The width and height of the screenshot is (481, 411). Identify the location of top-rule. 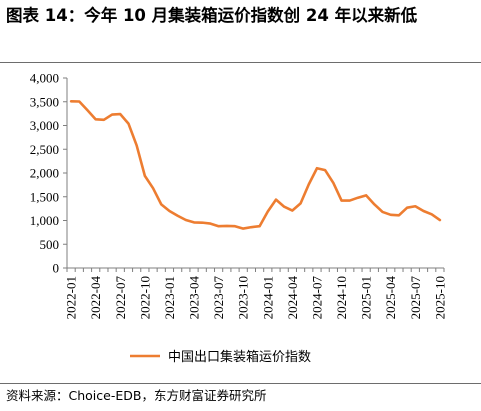
(240, 62).